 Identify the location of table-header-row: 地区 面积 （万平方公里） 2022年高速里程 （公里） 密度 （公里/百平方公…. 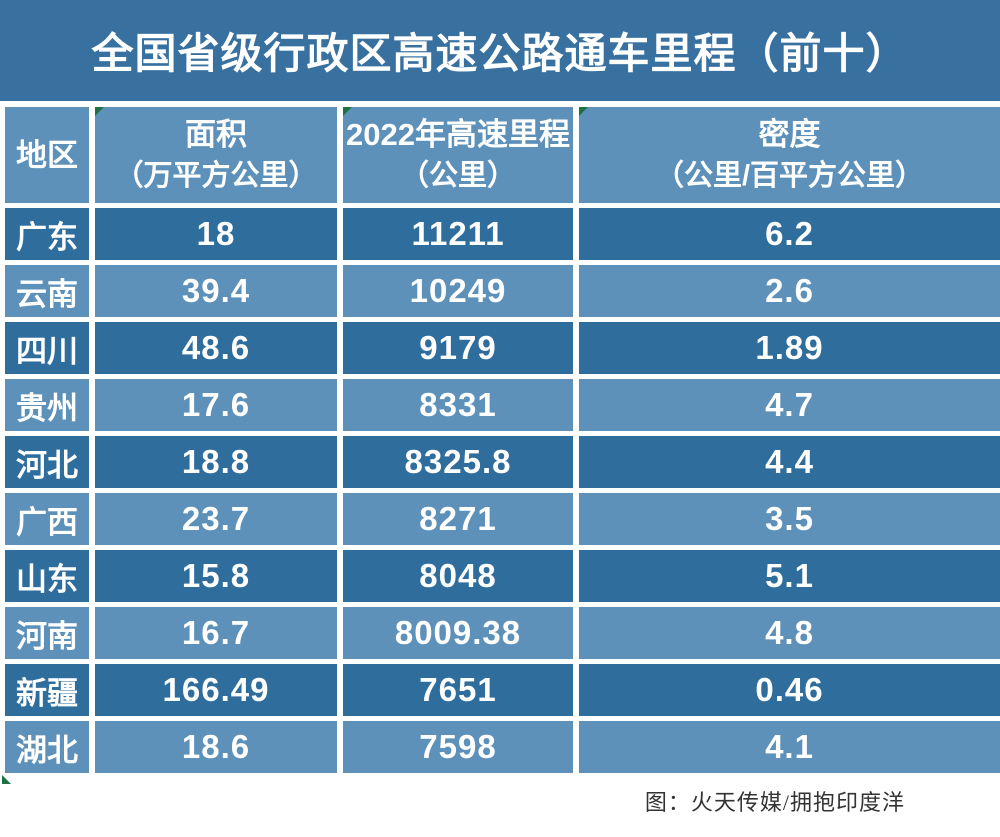
(502, 155).